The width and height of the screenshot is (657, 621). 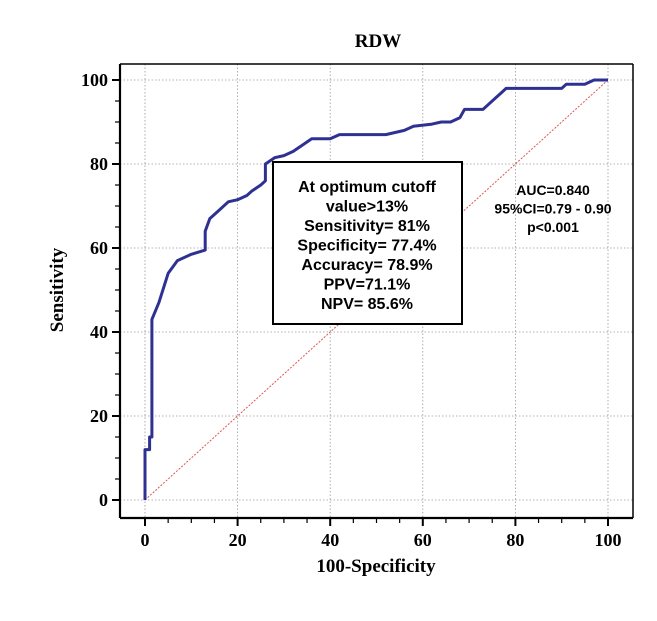 I want to click on stat-annotation-line: AUC=0.840, so click(x=553, y=190).